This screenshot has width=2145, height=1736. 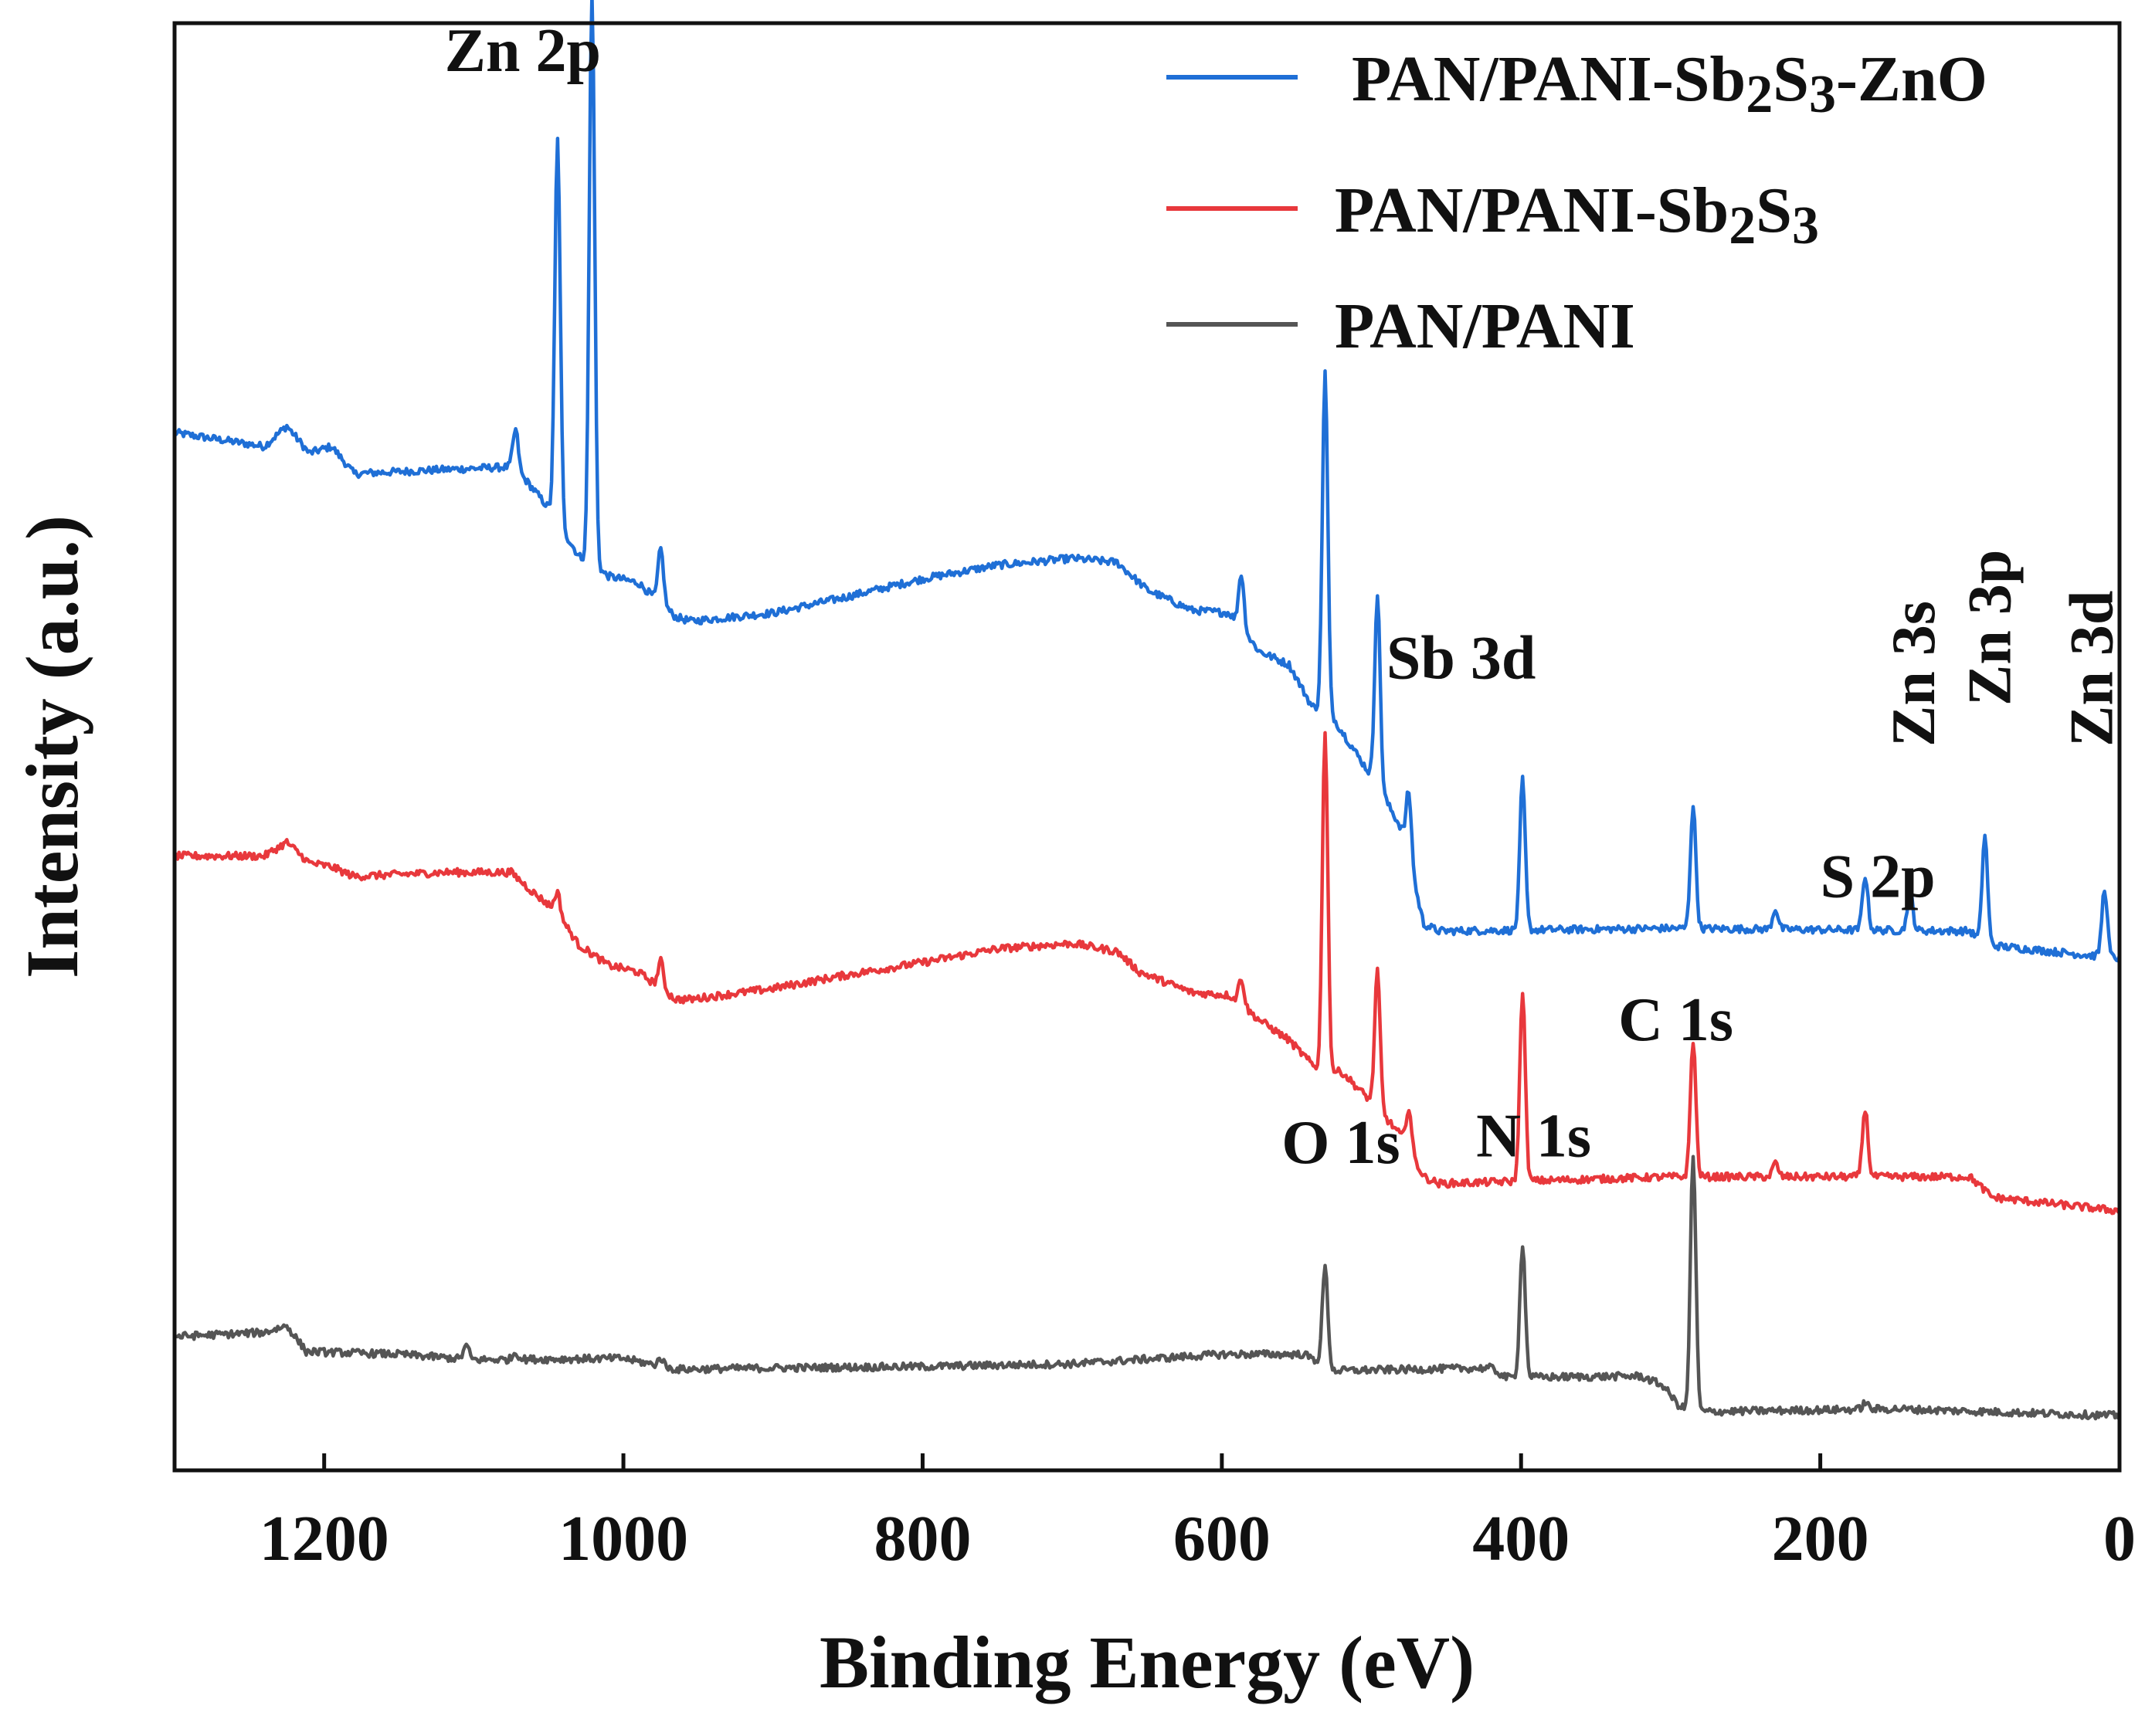 What do you see at coordinates (1676, 1020) in the screenshot?
I see `peak-label: C 1s` at bounding box center [1676, 1020].